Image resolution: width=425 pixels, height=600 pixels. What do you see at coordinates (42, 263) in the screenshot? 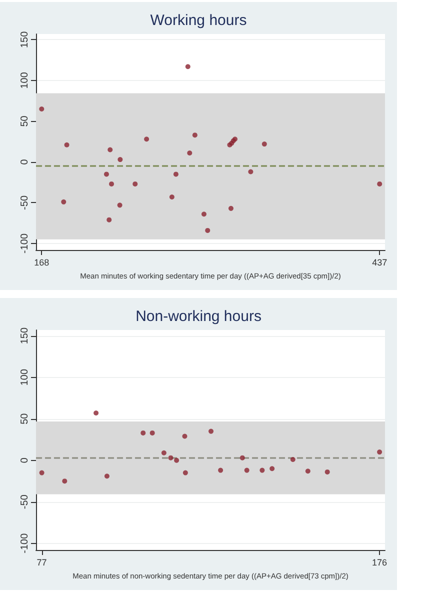
I see `x-tick-label: 168` at bounding box center [42, 263].